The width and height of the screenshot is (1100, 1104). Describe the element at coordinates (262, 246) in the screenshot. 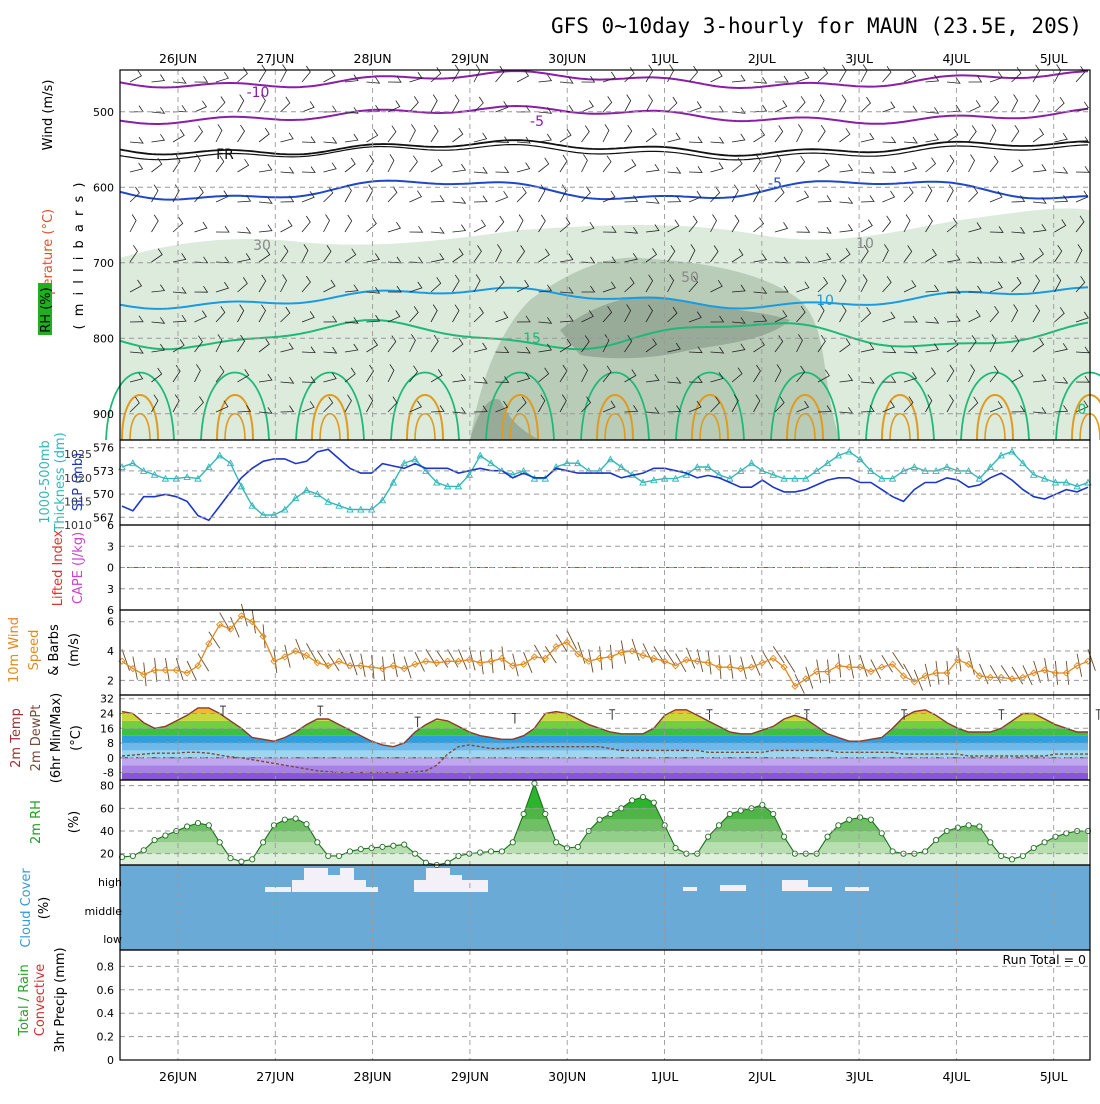

I see `contour-label: 30` at that location.